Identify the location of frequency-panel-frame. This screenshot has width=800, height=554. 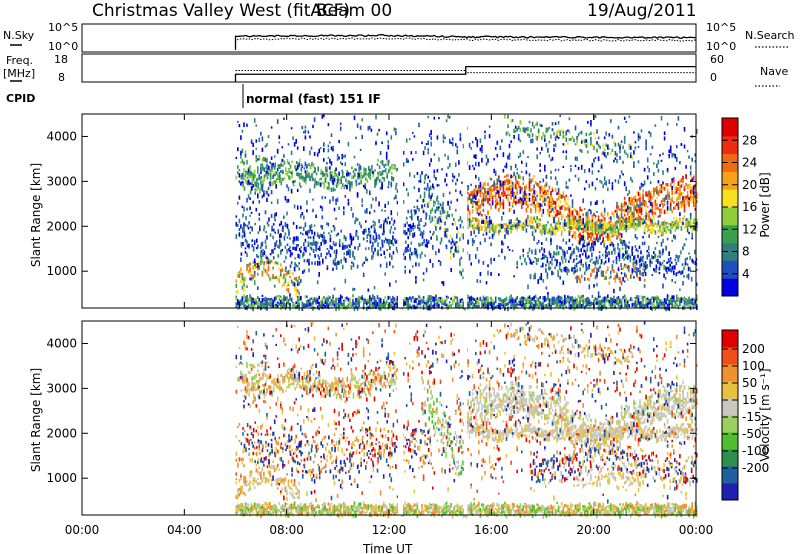
(389, 68).